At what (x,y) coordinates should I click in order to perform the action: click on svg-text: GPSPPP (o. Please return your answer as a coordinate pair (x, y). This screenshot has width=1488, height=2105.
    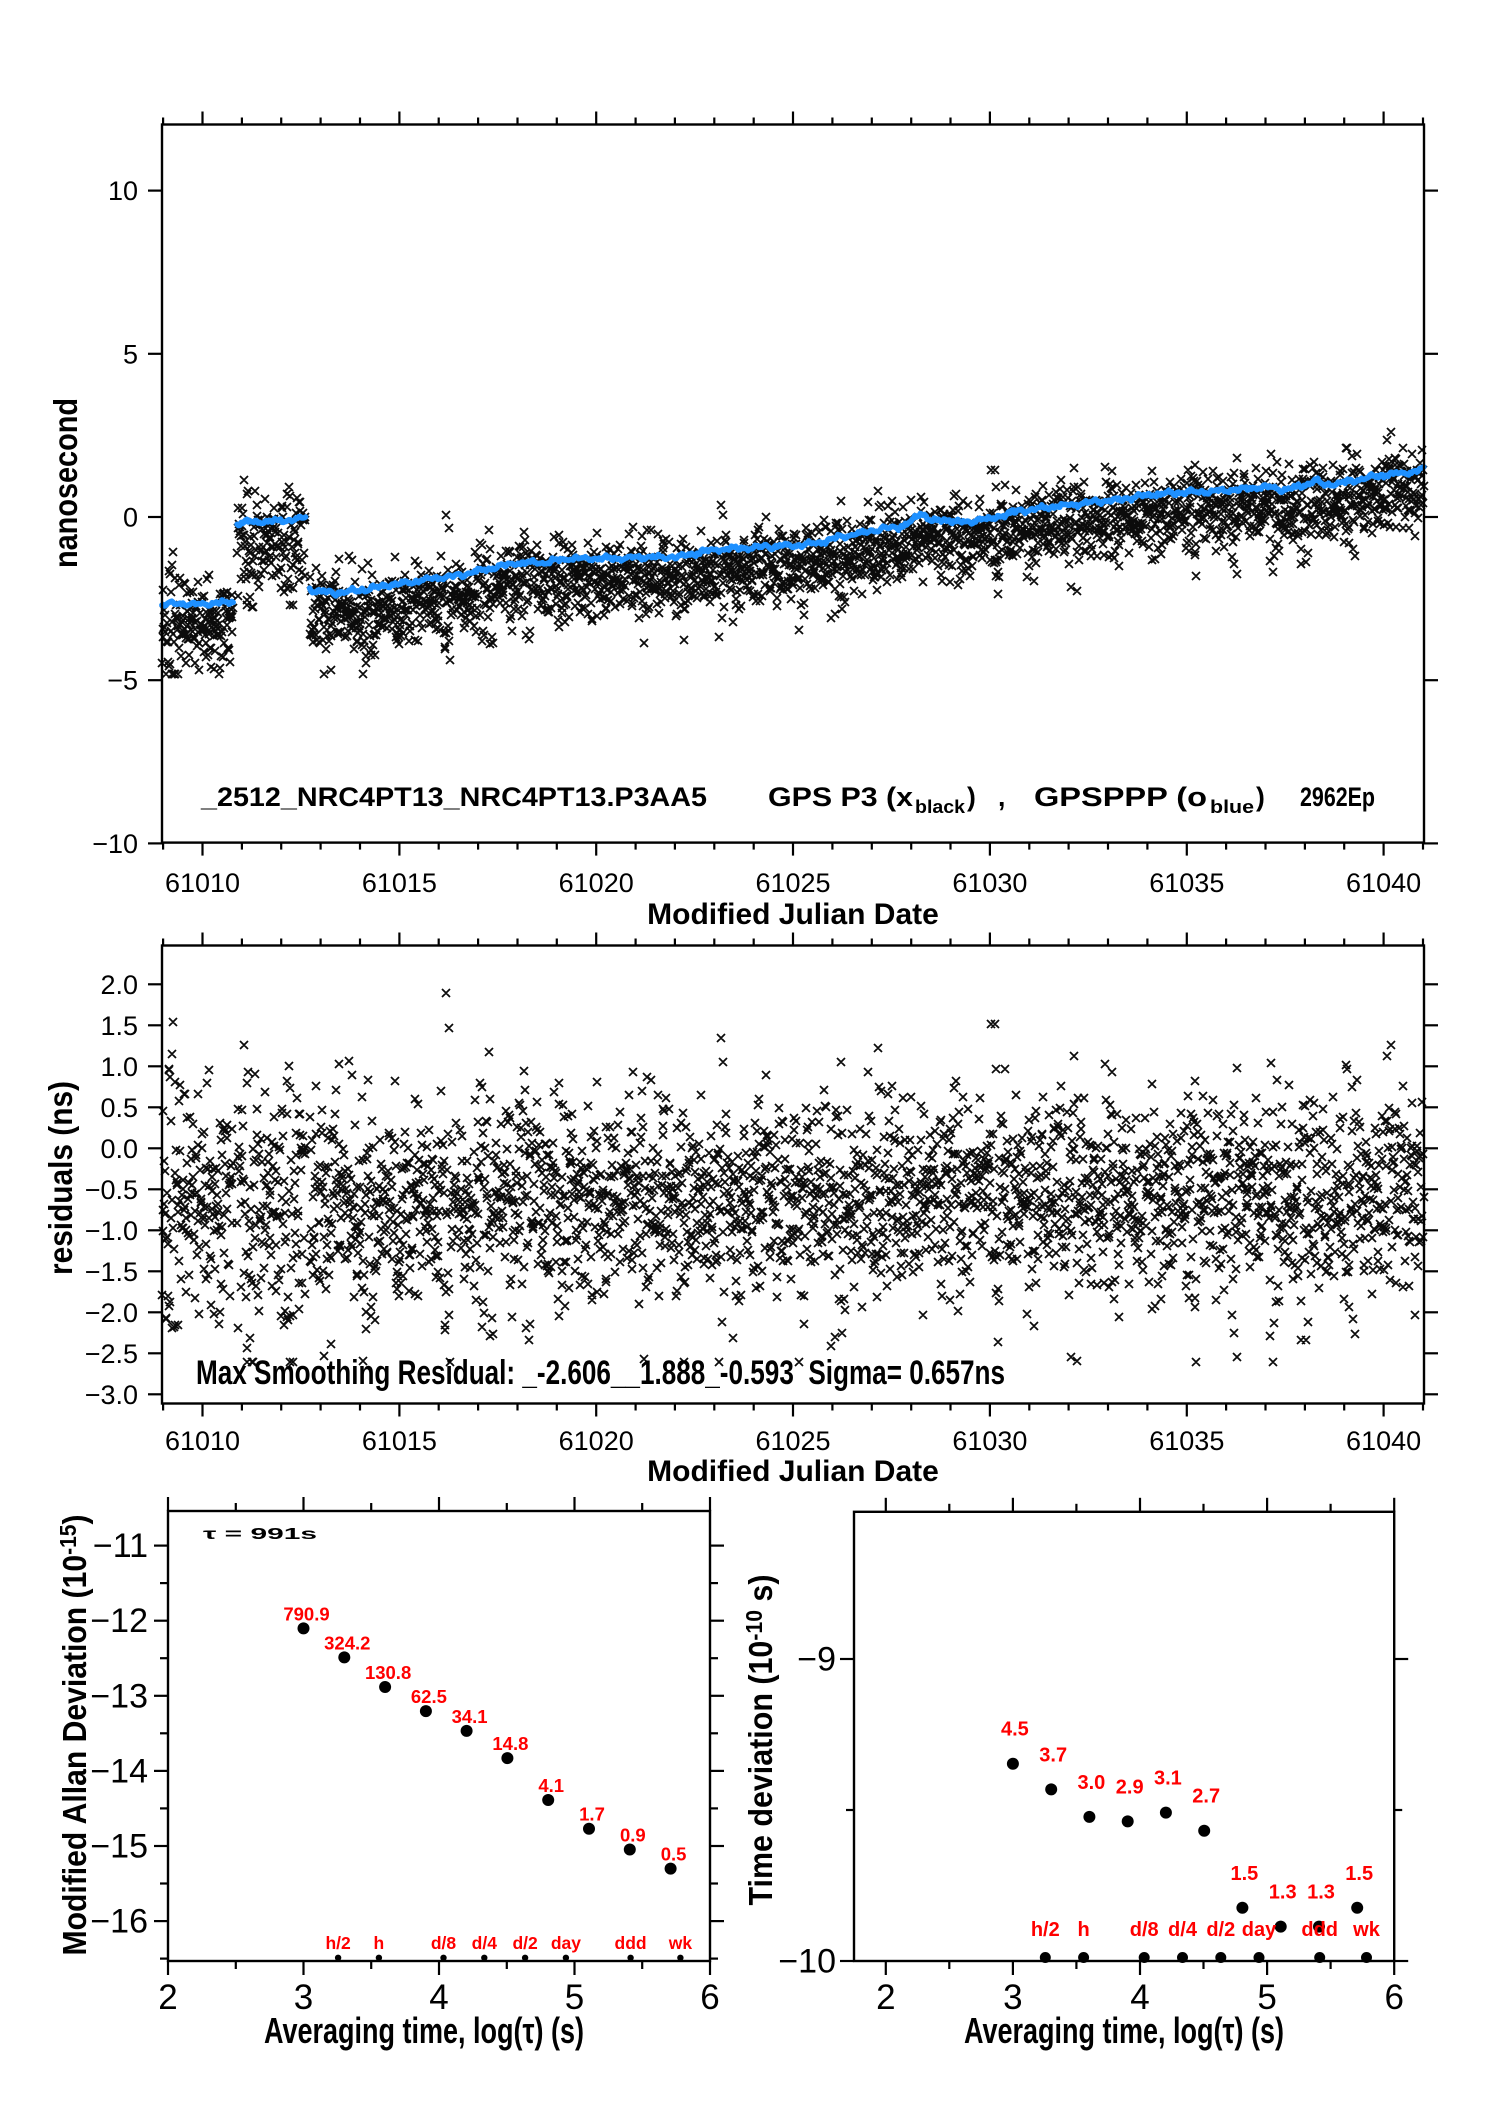
    Looking at the image, I should click on (1120, 797).